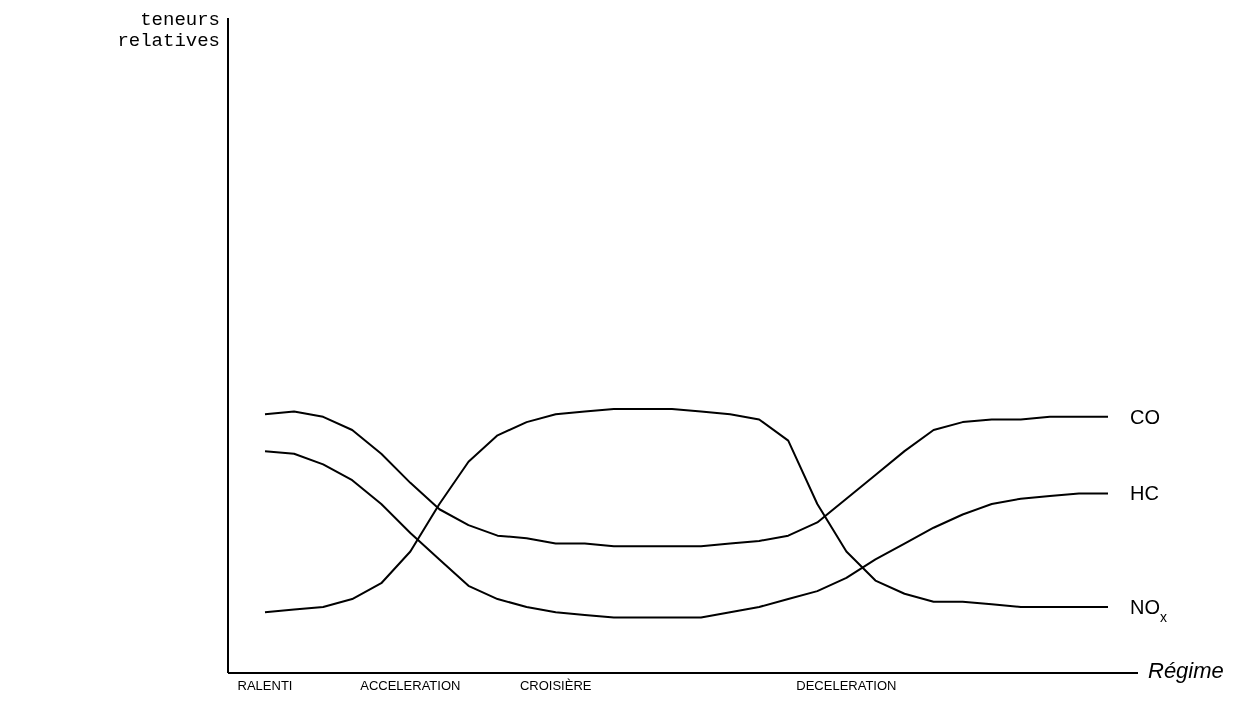 This screenshot has height=711, width=1257. What do you see at coordinates (846, 686) in the screenshot?
I see `x-tick-label: DECELERATION` at bounding box center [846, 686].